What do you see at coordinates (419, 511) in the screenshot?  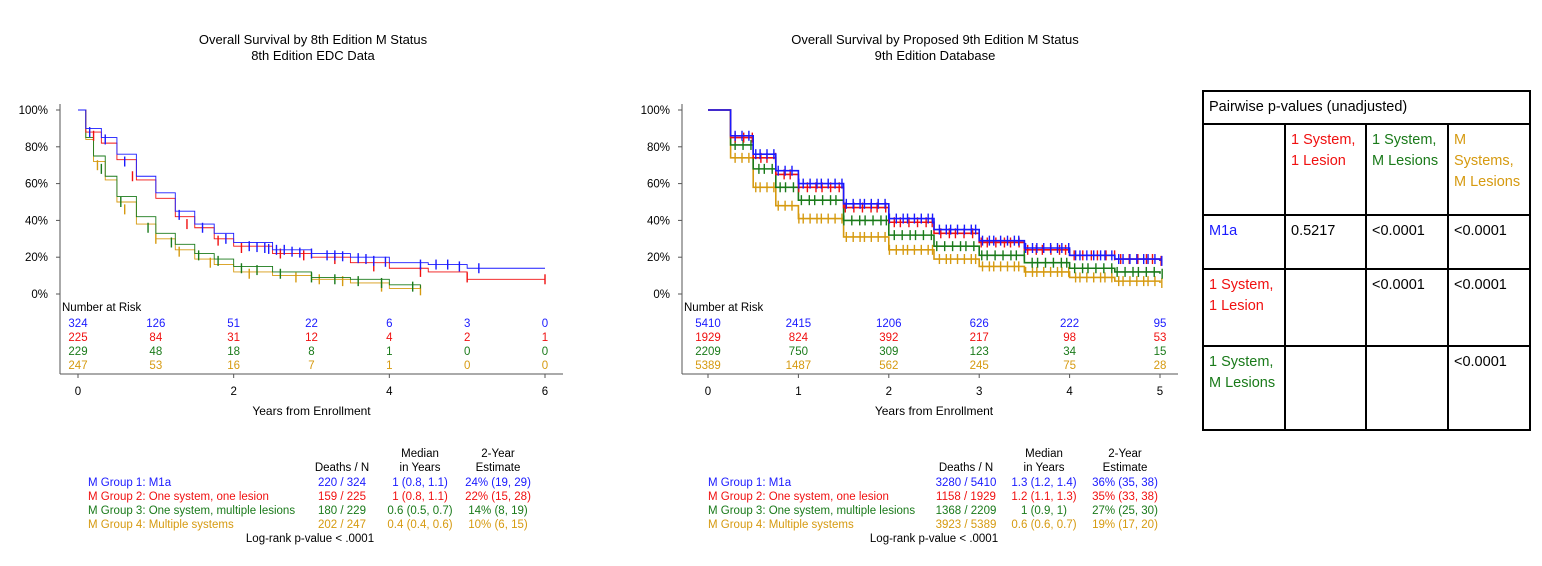 I see `median-group-3: 0.6 (0.5, 0.7)` at bounding box center [419, 511].